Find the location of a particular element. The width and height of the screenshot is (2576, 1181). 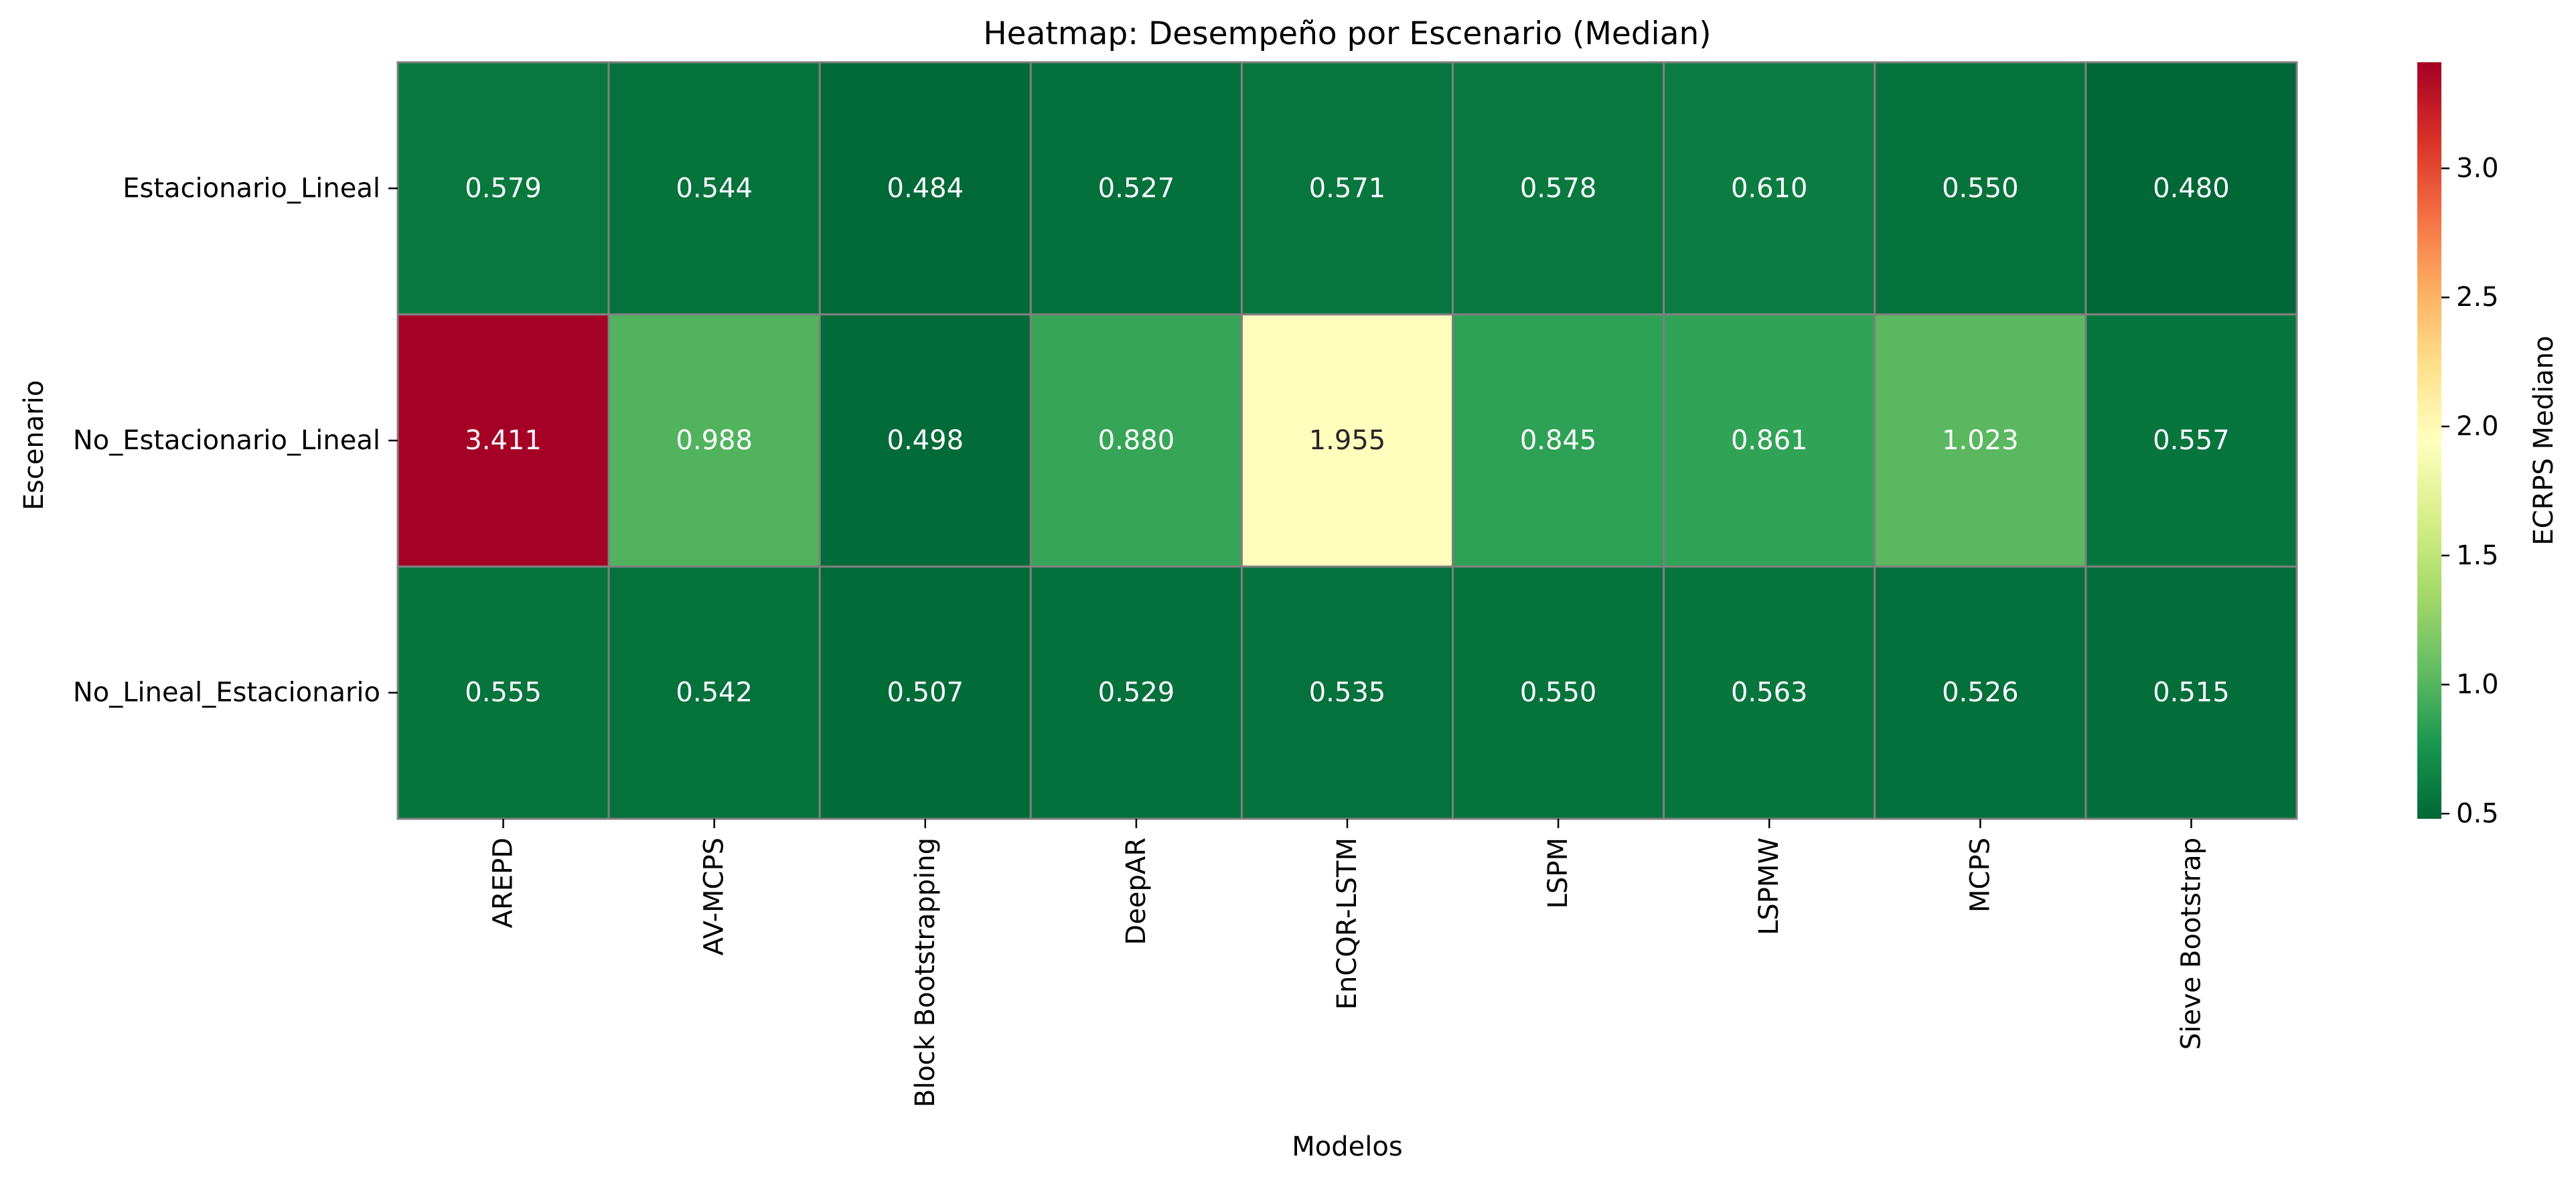

cell-value-label: 0.563 is located at coordinates (1770, 693).